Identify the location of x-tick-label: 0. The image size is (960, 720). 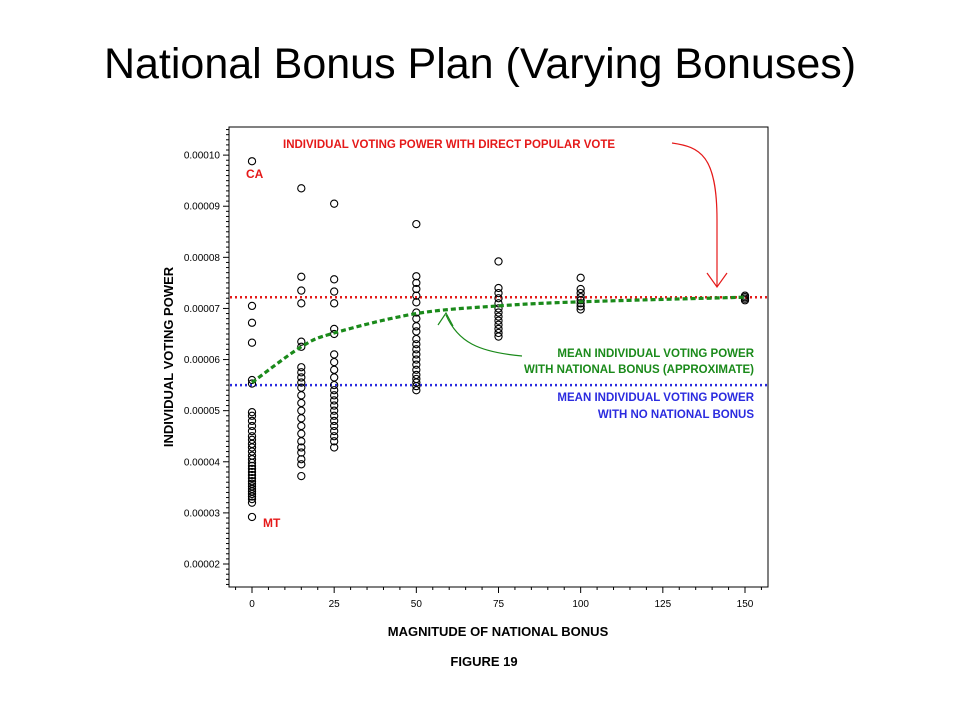
(252, 604).